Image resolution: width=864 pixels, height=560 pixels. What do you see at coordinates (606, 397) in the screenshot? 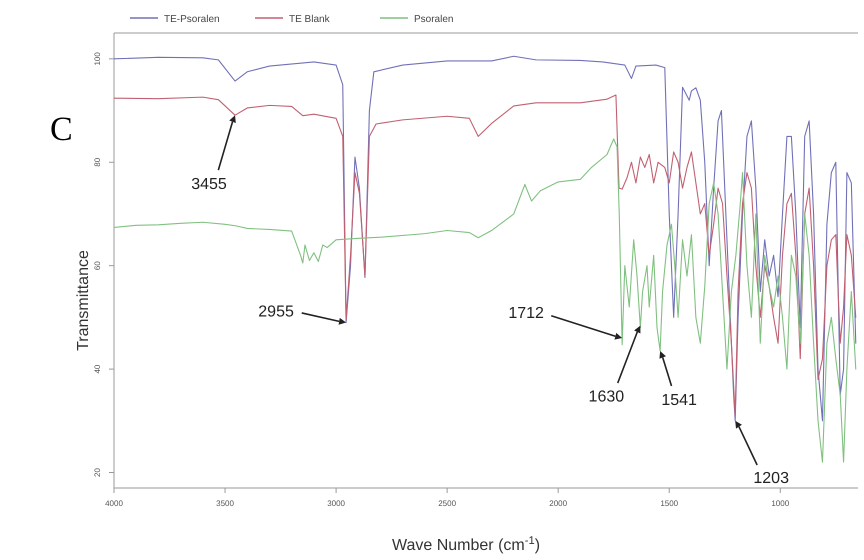
I see `annotation: 1630` at bounding box center [606, 397].